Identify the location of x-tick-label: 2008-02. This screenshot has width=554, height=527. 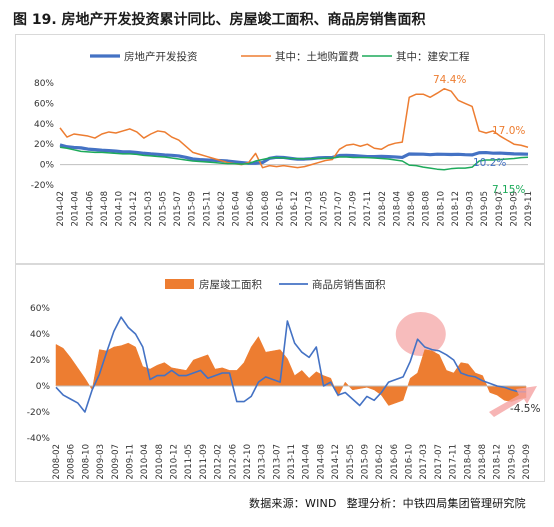
(57, 462).